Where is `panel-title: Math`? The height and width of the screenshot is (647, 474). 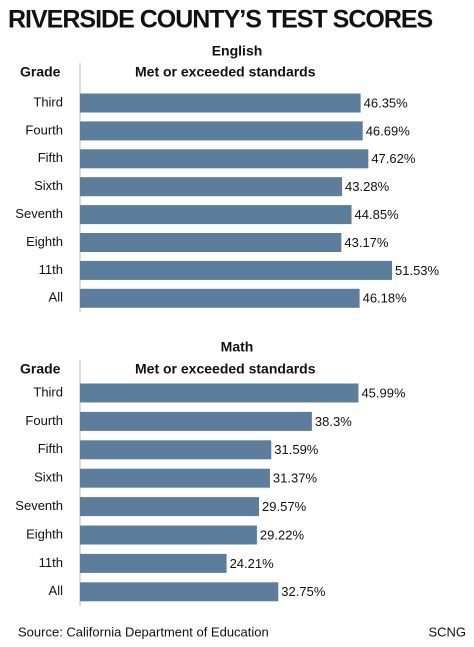 panel-title: Math is located at coordinates (237, 347).